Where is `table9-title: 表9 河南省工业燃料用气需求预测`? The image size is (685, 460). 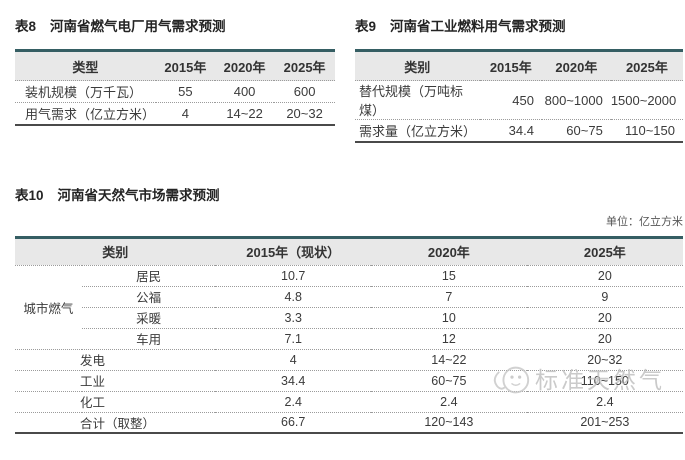 table9-title: 表9 河南省工业燃料用气需求预测 is located at coordinates (519, 27).